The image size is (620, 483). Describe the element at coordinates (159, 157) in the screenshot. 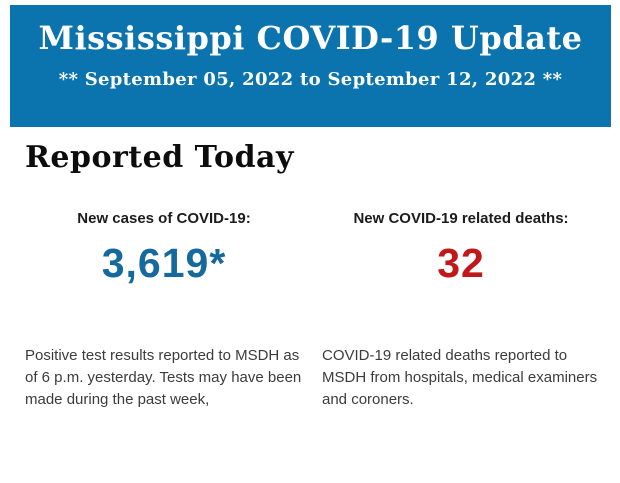

I see `section-heading: Reported Today` at that location.